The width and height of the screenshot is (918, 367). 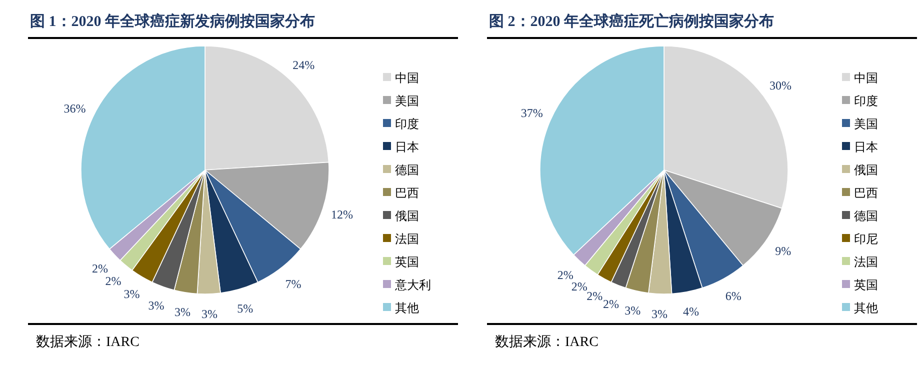 I want to click on data-label: 4%, so click(x=690, y=311).